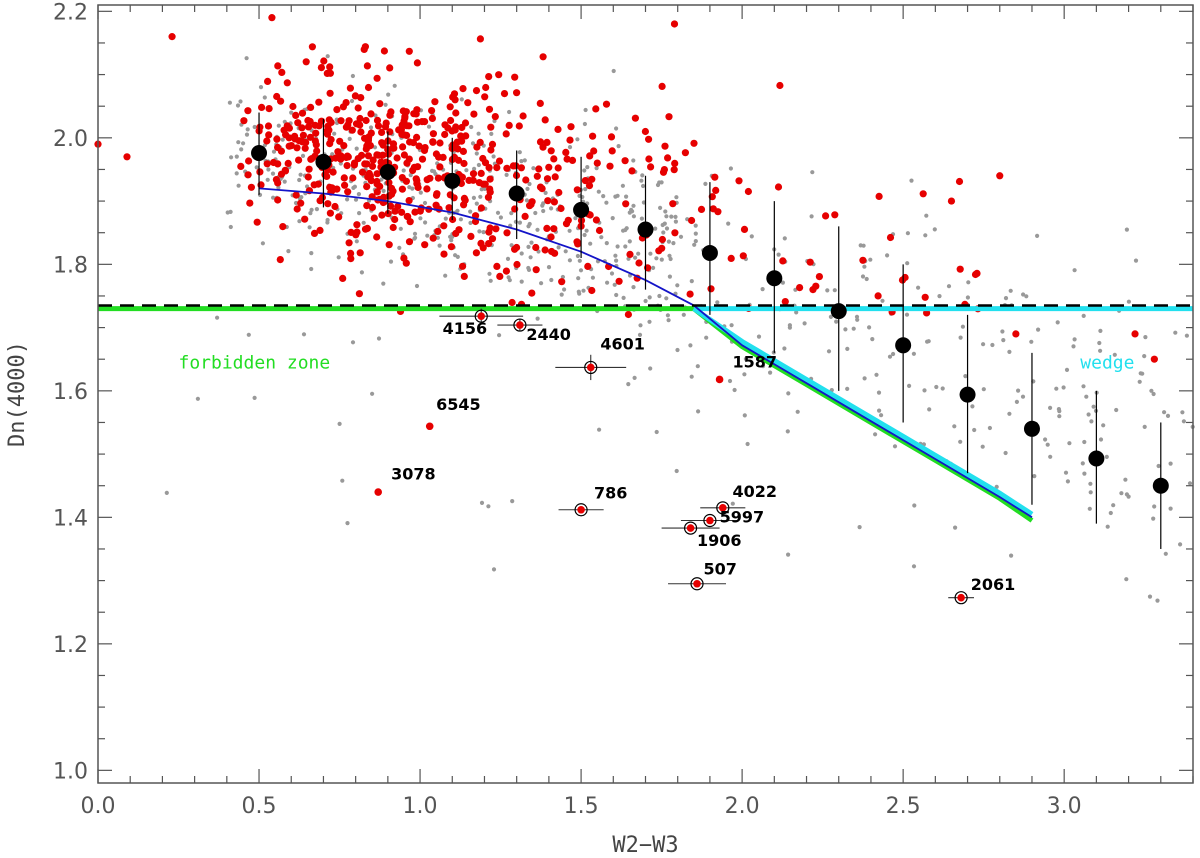  Describe the element at coordinates (903, 806) in the screenshot. I see `x-tick-label: 2.5` at that location.